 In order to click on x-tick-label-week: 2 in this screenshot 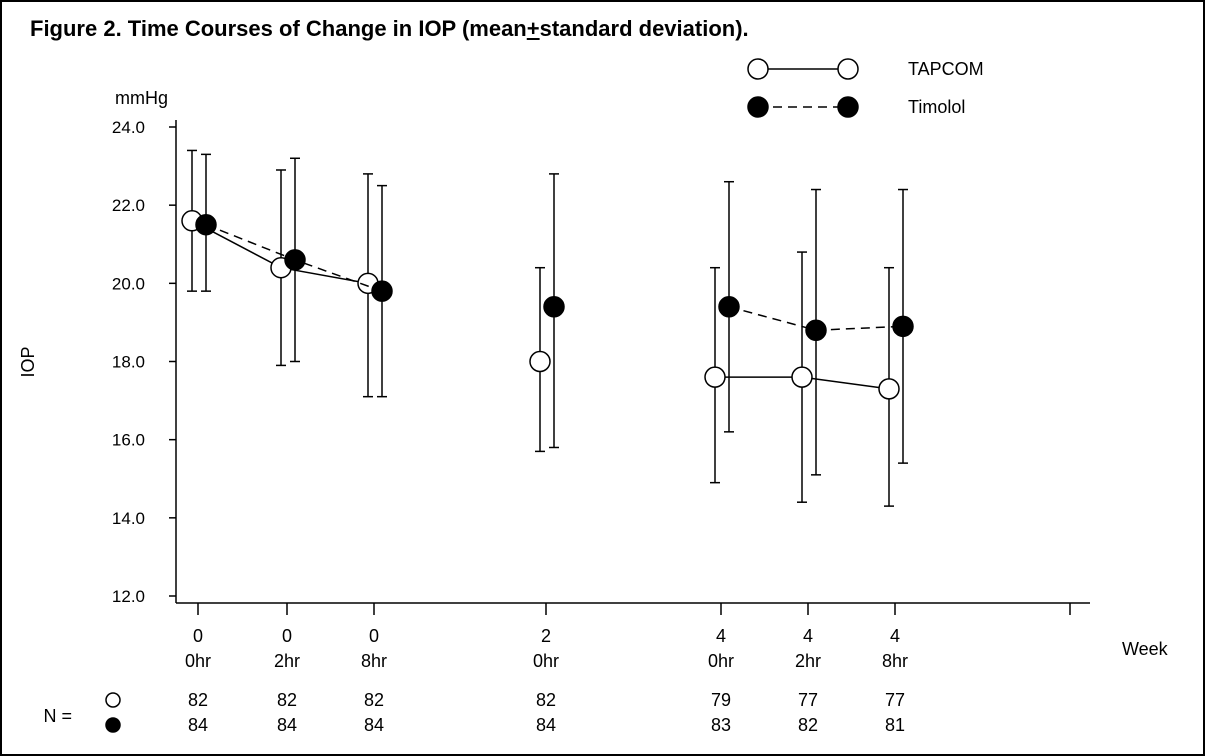, I will do `click(546, 636)`.